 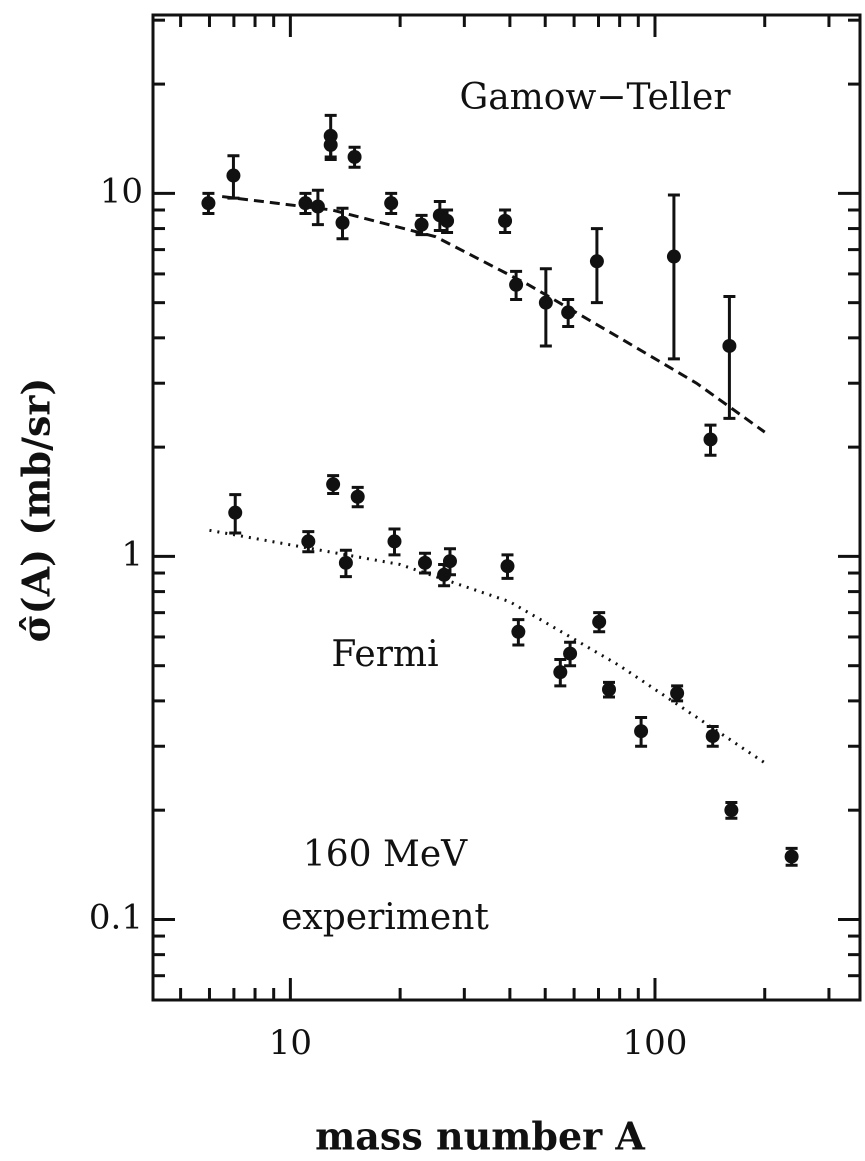 What do you see at coordinates (36, 510) in the screenshot?
I see `y-axis-title: σ̂(A) (mb/sr)` at bounding box center [36, 510].